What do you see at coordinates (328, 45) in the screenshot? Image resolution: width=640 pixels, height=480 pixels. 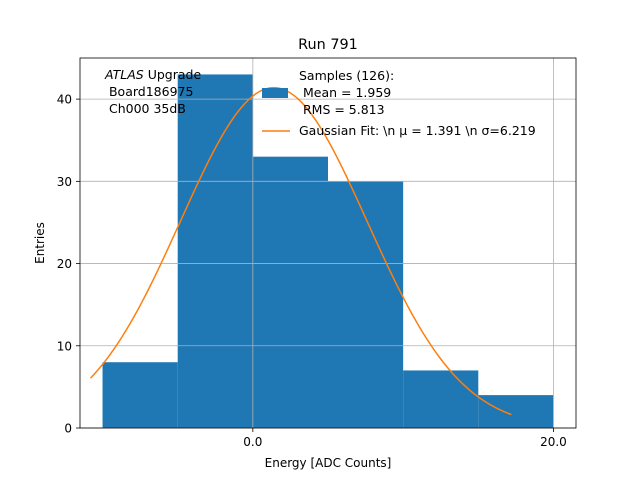 I see `chart-title: Run 791` at bounding box center [328, 45].